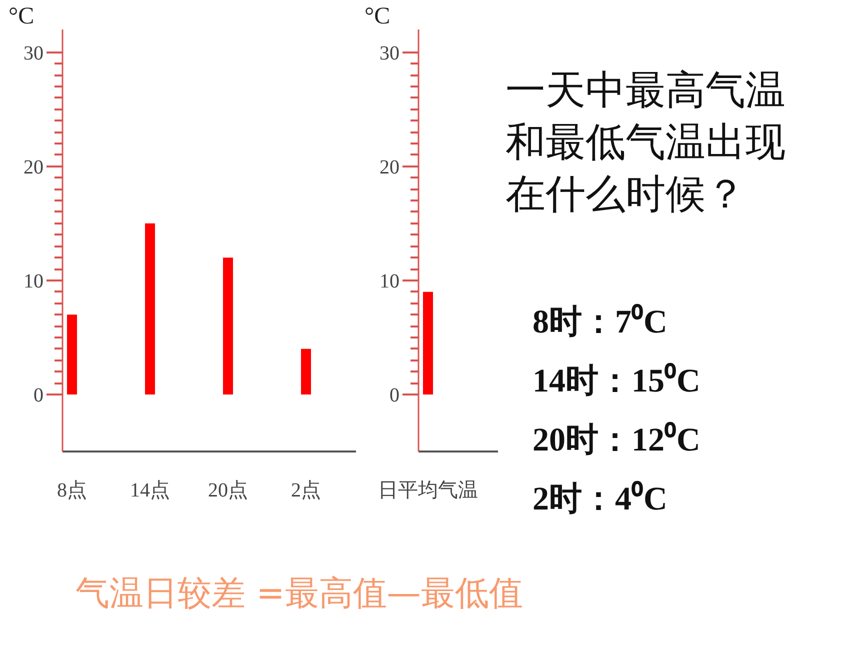 The height and width of the screenshot is (645, 860). Describe the element at coordinates (600, 499) in the screenshot. I see `text: 2时：4⁰C` at that location.